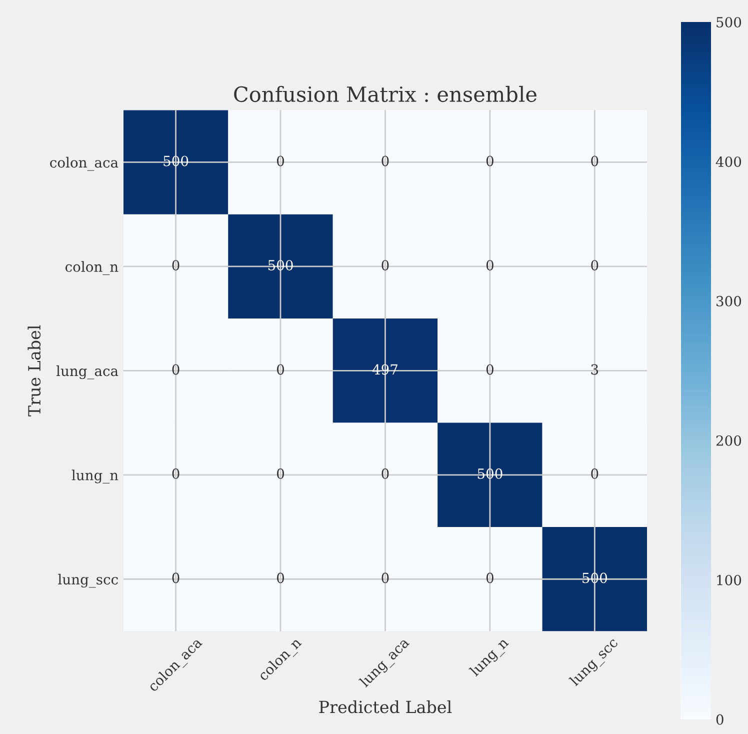 The height and width of the screenshot is (734, 748). Describe the element at coordinates (88, 581) in the screenshot. I see `y-tick-label: lung_scc` at that location.